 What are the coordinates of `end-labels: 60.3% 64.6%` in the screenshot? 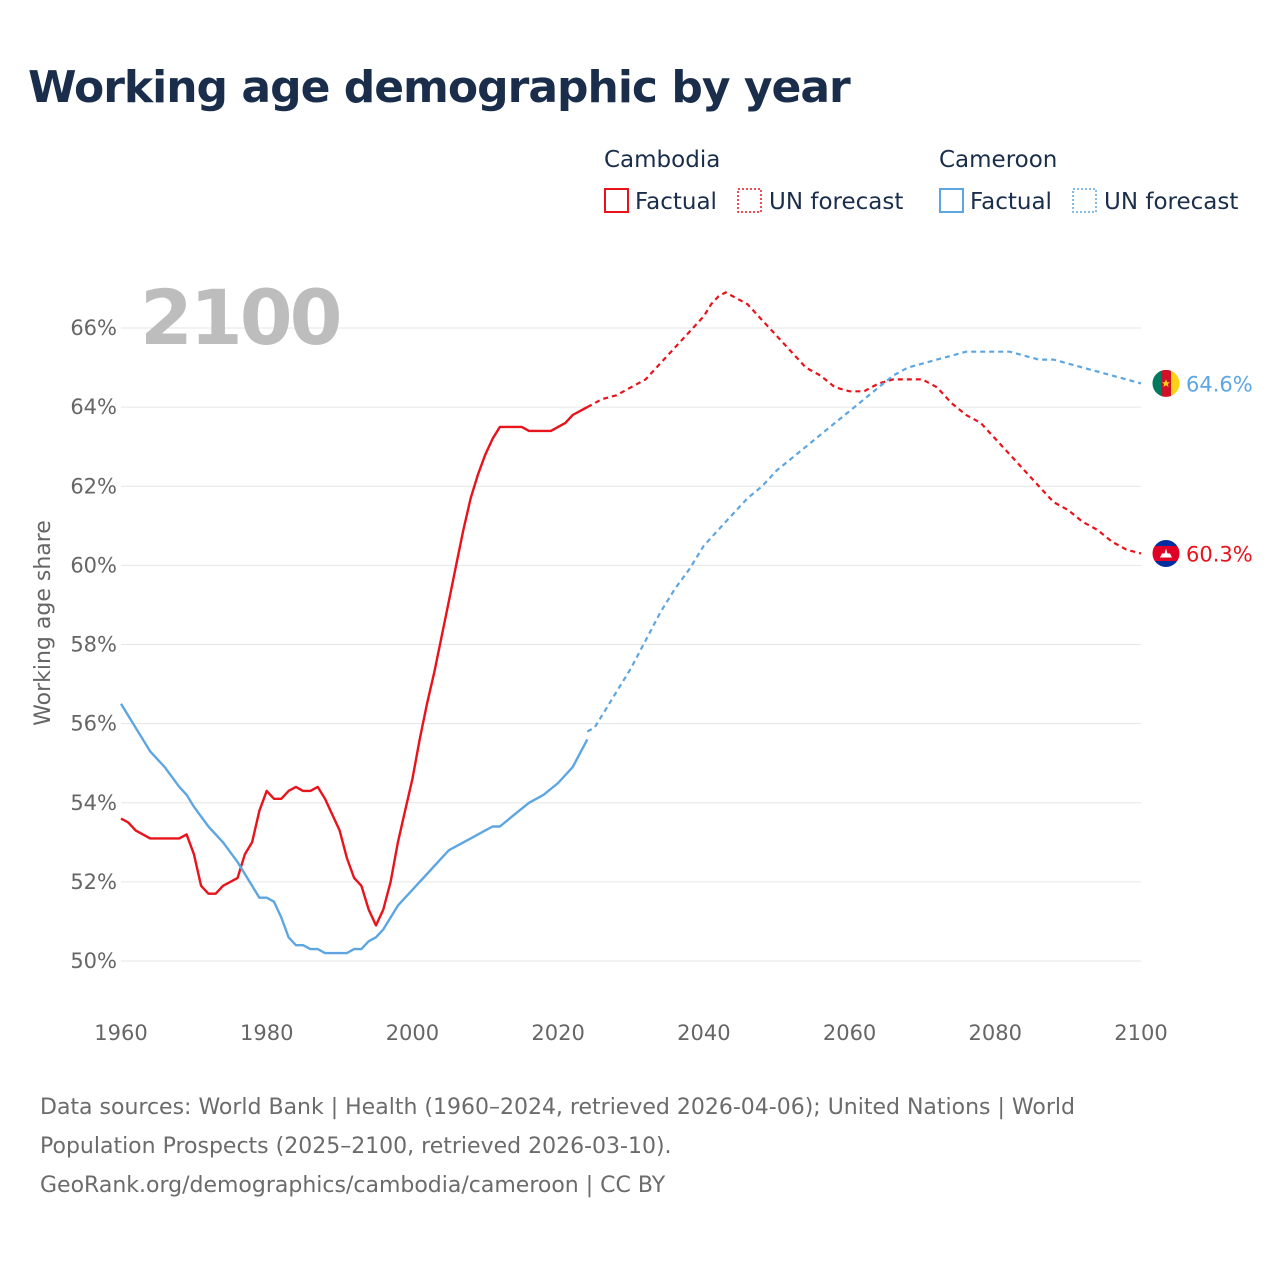 It's located at (1202, 468).